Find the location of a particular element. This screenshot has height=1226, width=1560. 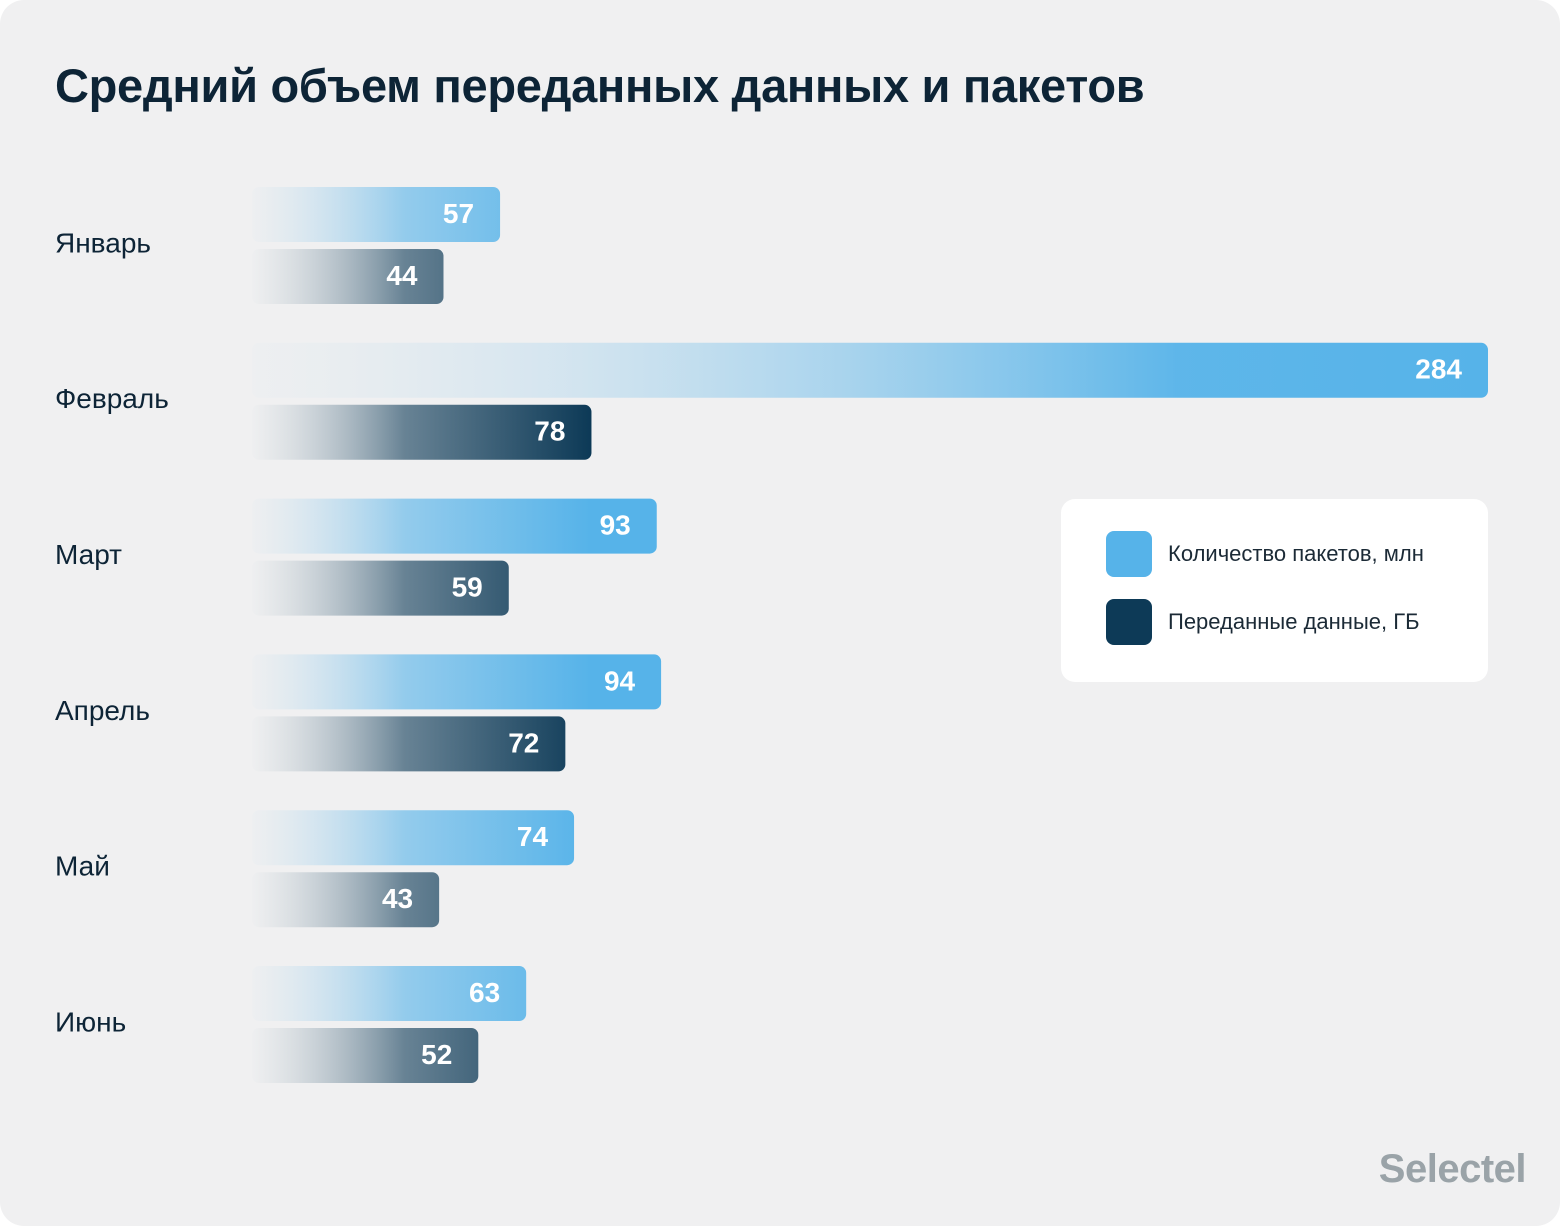

category-label: Апрель is located at coordinates (102, 710).